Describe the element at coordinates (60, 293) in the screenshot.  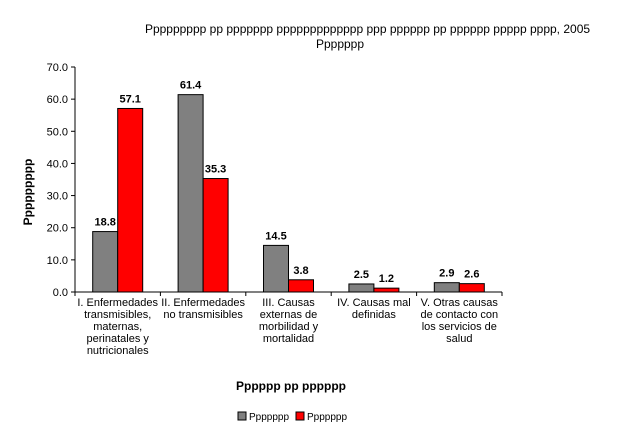
I see `y-tick-label: 0.0` at that location.